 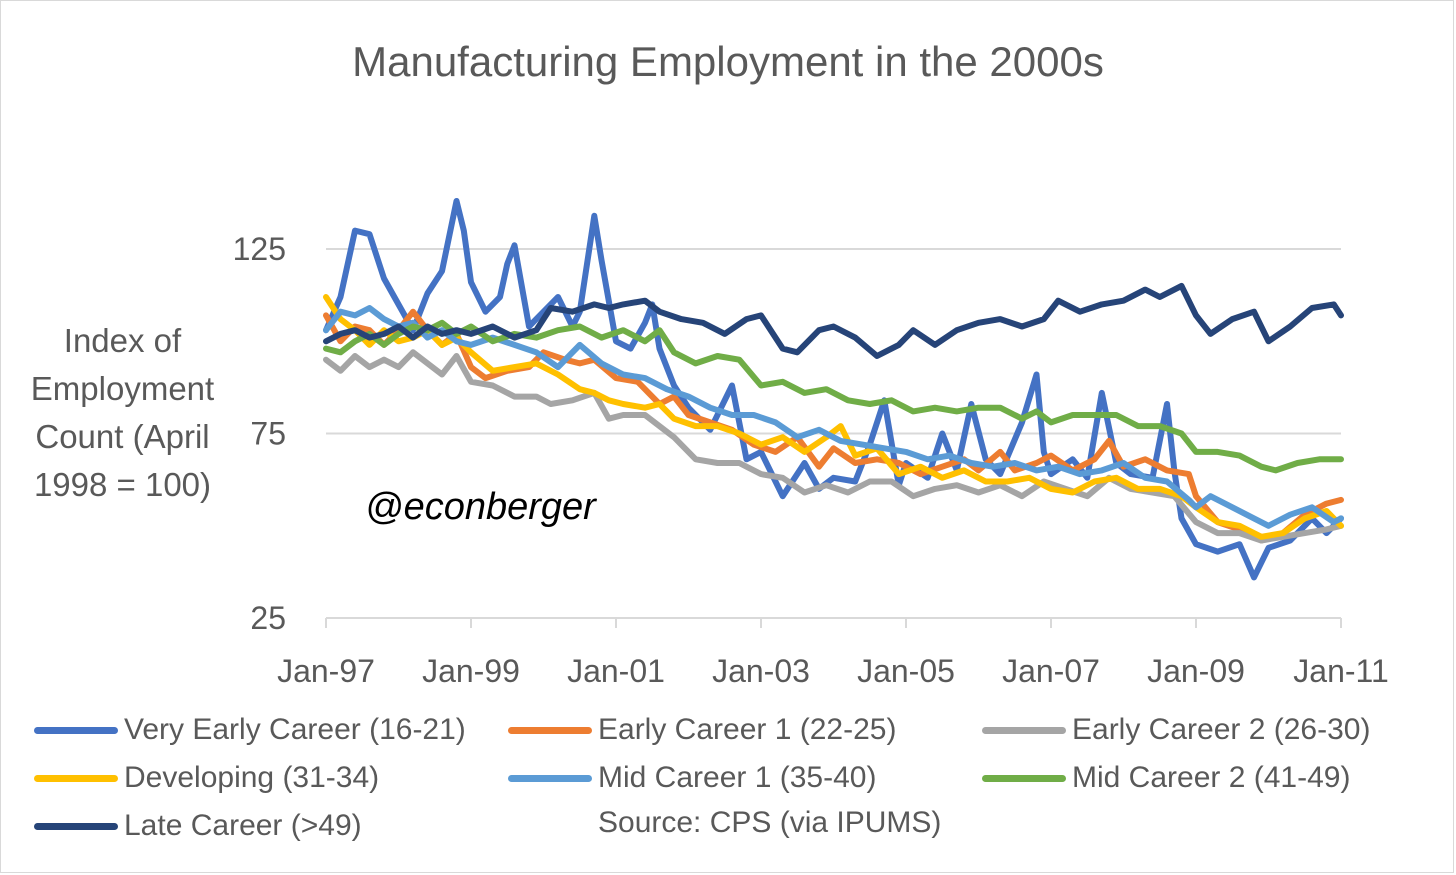 I want to click on y-axis-label-line-2: Employment, so click(x=122, y=388).